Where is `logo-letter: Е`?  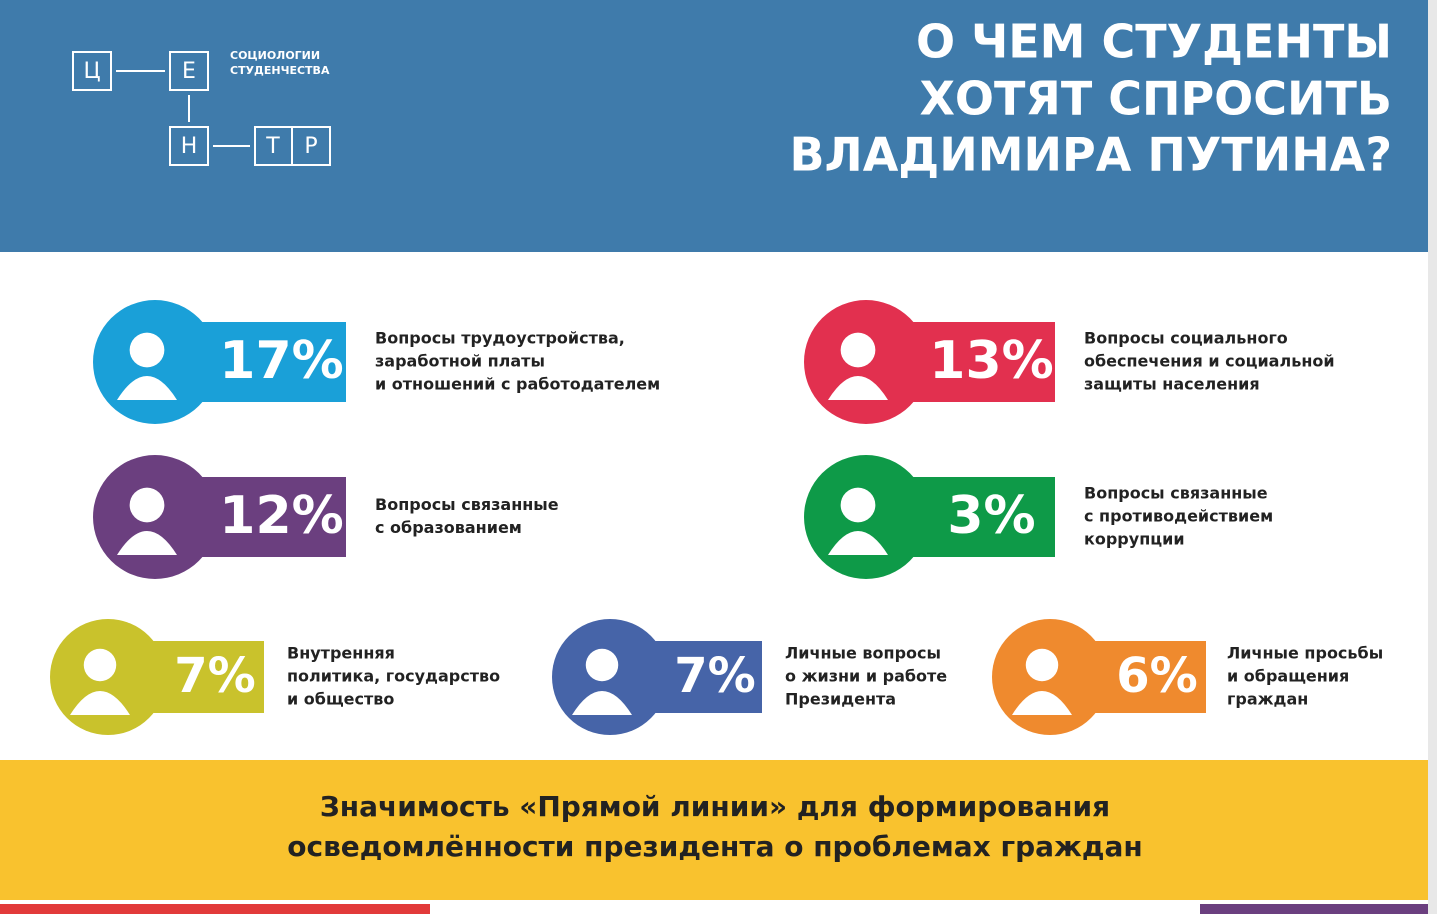
logo-letter: Е is located at coordinates (189, 71).